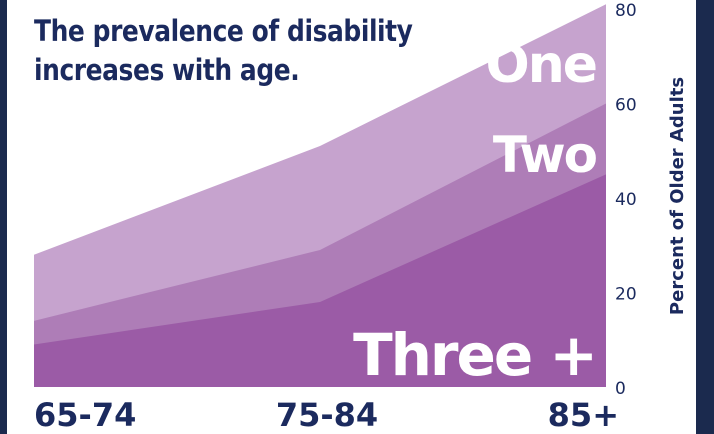 This screenshot has height=434, width=714. I want to click on y-tick-label: 40, so click(626, 200).